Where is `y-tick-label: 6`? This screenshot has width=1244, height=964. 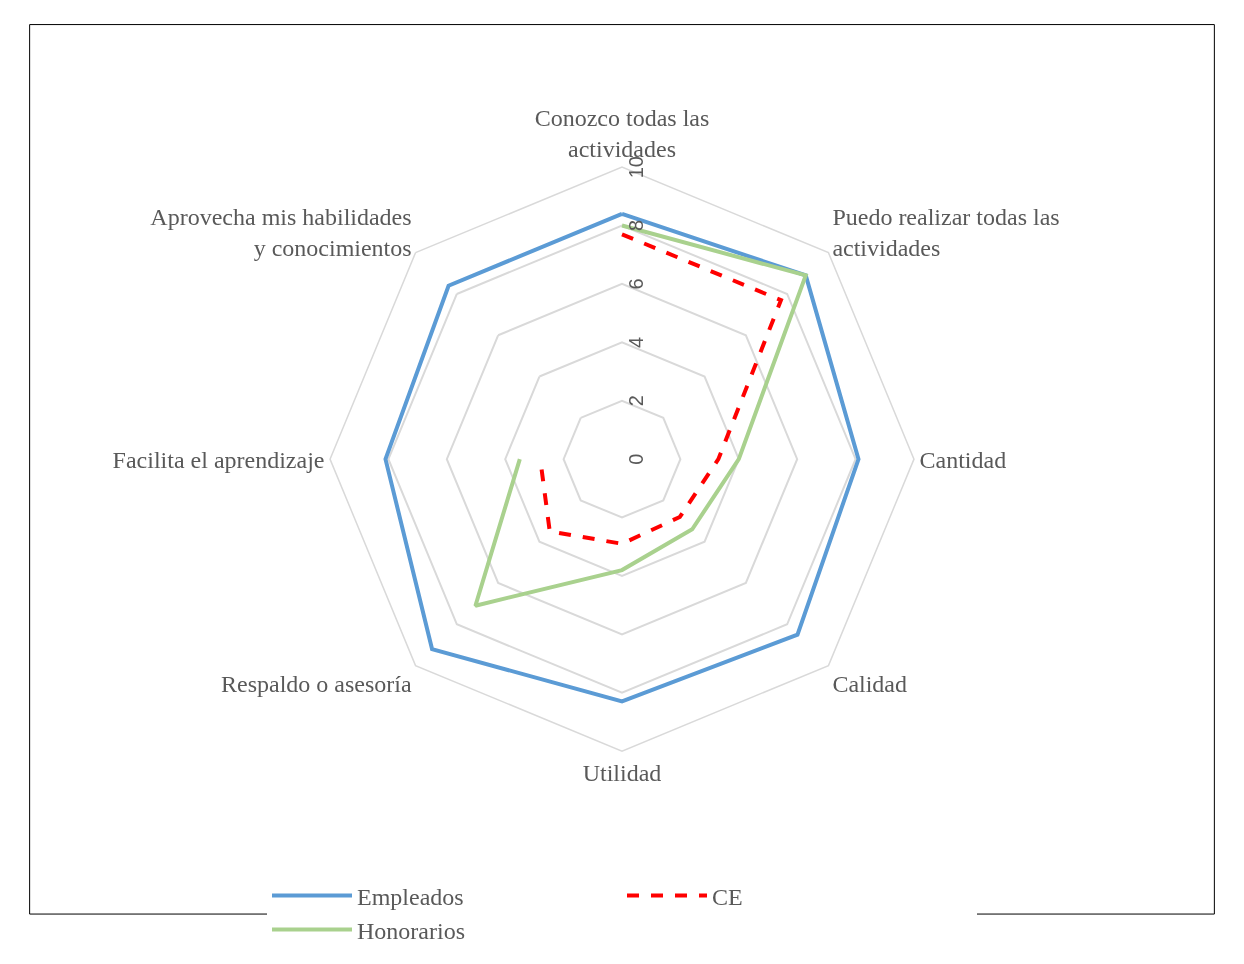
y-tick-label: 6 is located at coordinates (635, 284).